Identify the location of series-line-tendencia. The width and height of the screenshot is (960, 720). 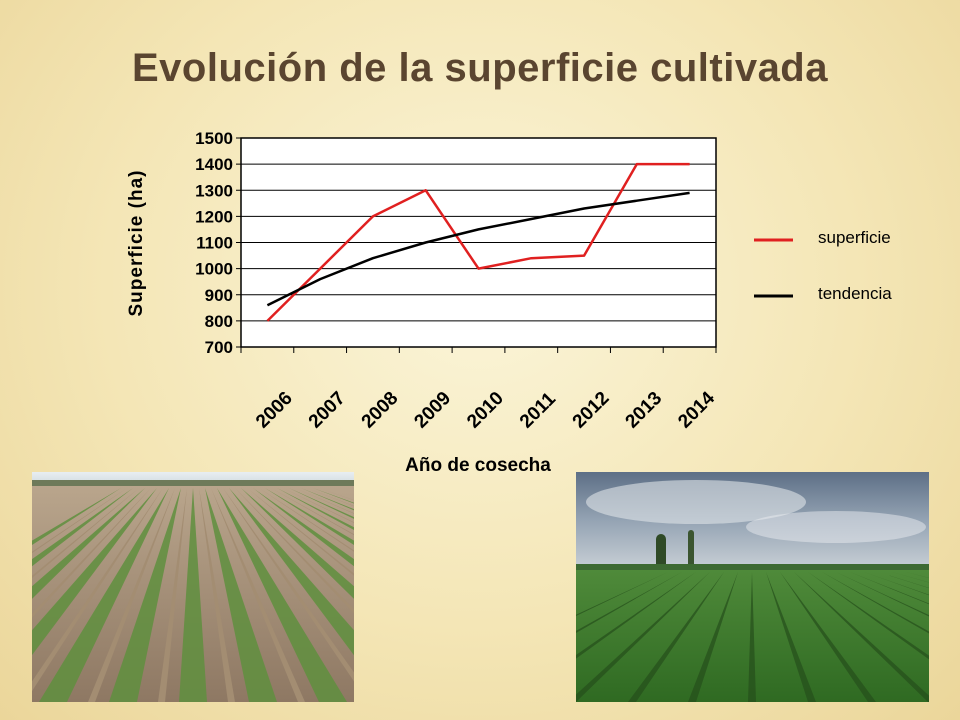
(478, 249).